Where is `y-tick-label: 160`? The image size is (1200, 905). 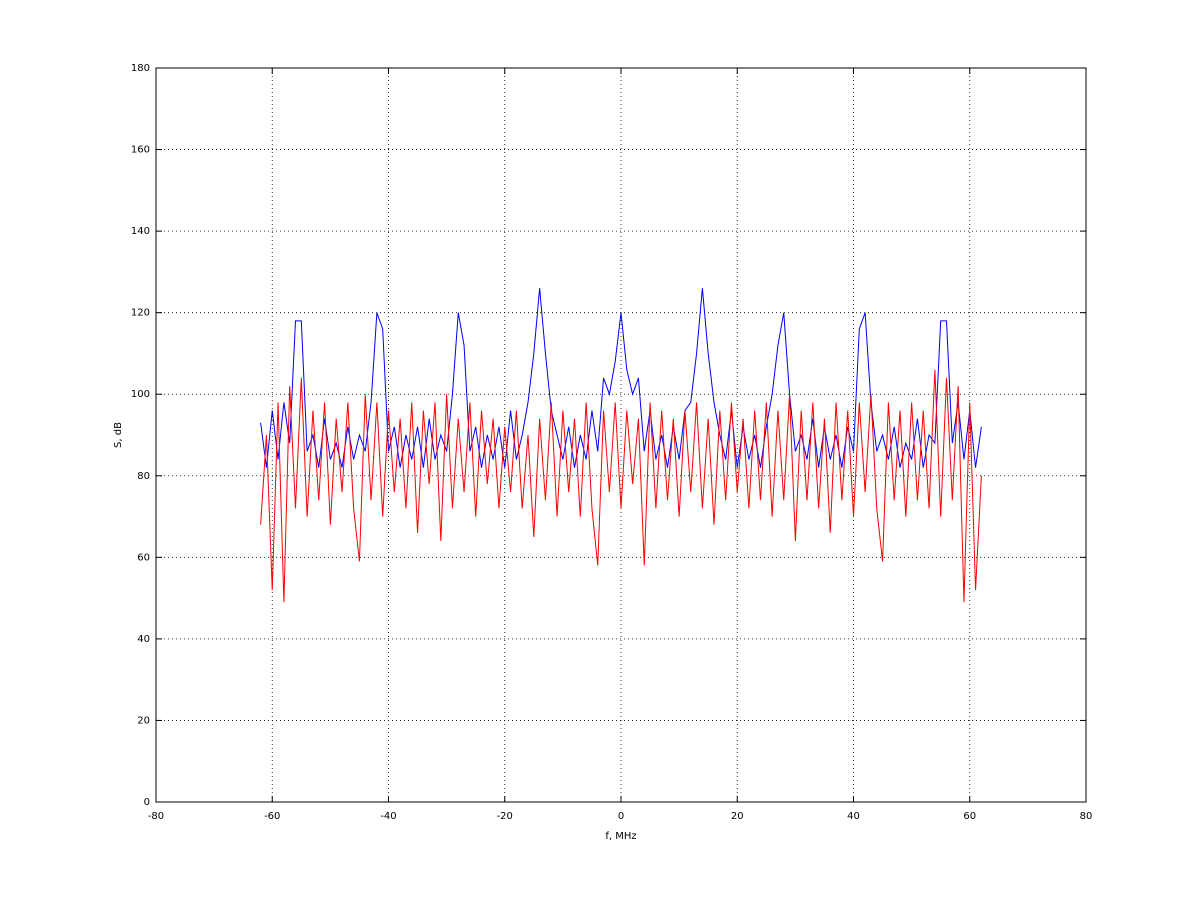
y-tick-label: 160 is located at coordinates (140, 150).